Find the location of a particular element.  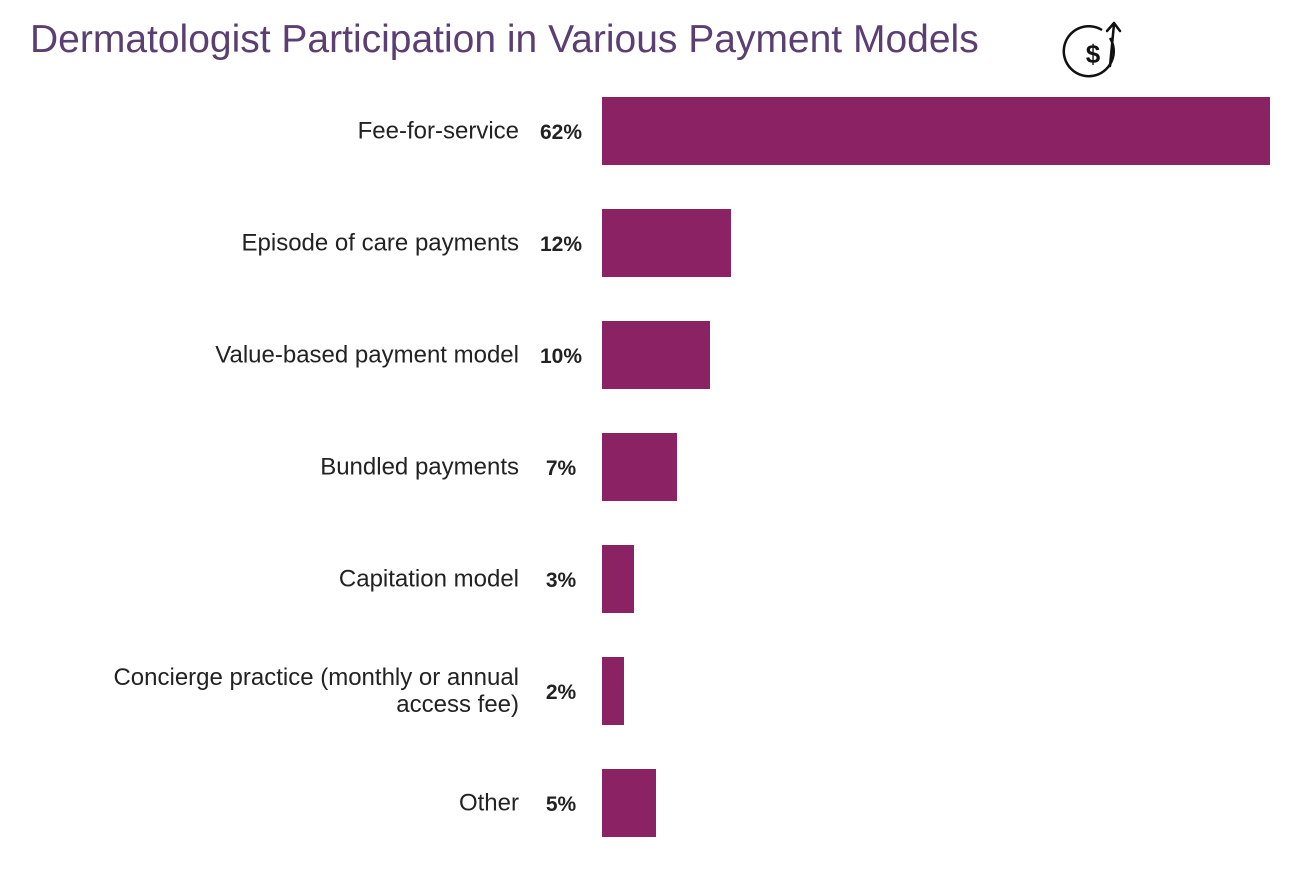

category-label: Other is located at coordinates (488, 803).